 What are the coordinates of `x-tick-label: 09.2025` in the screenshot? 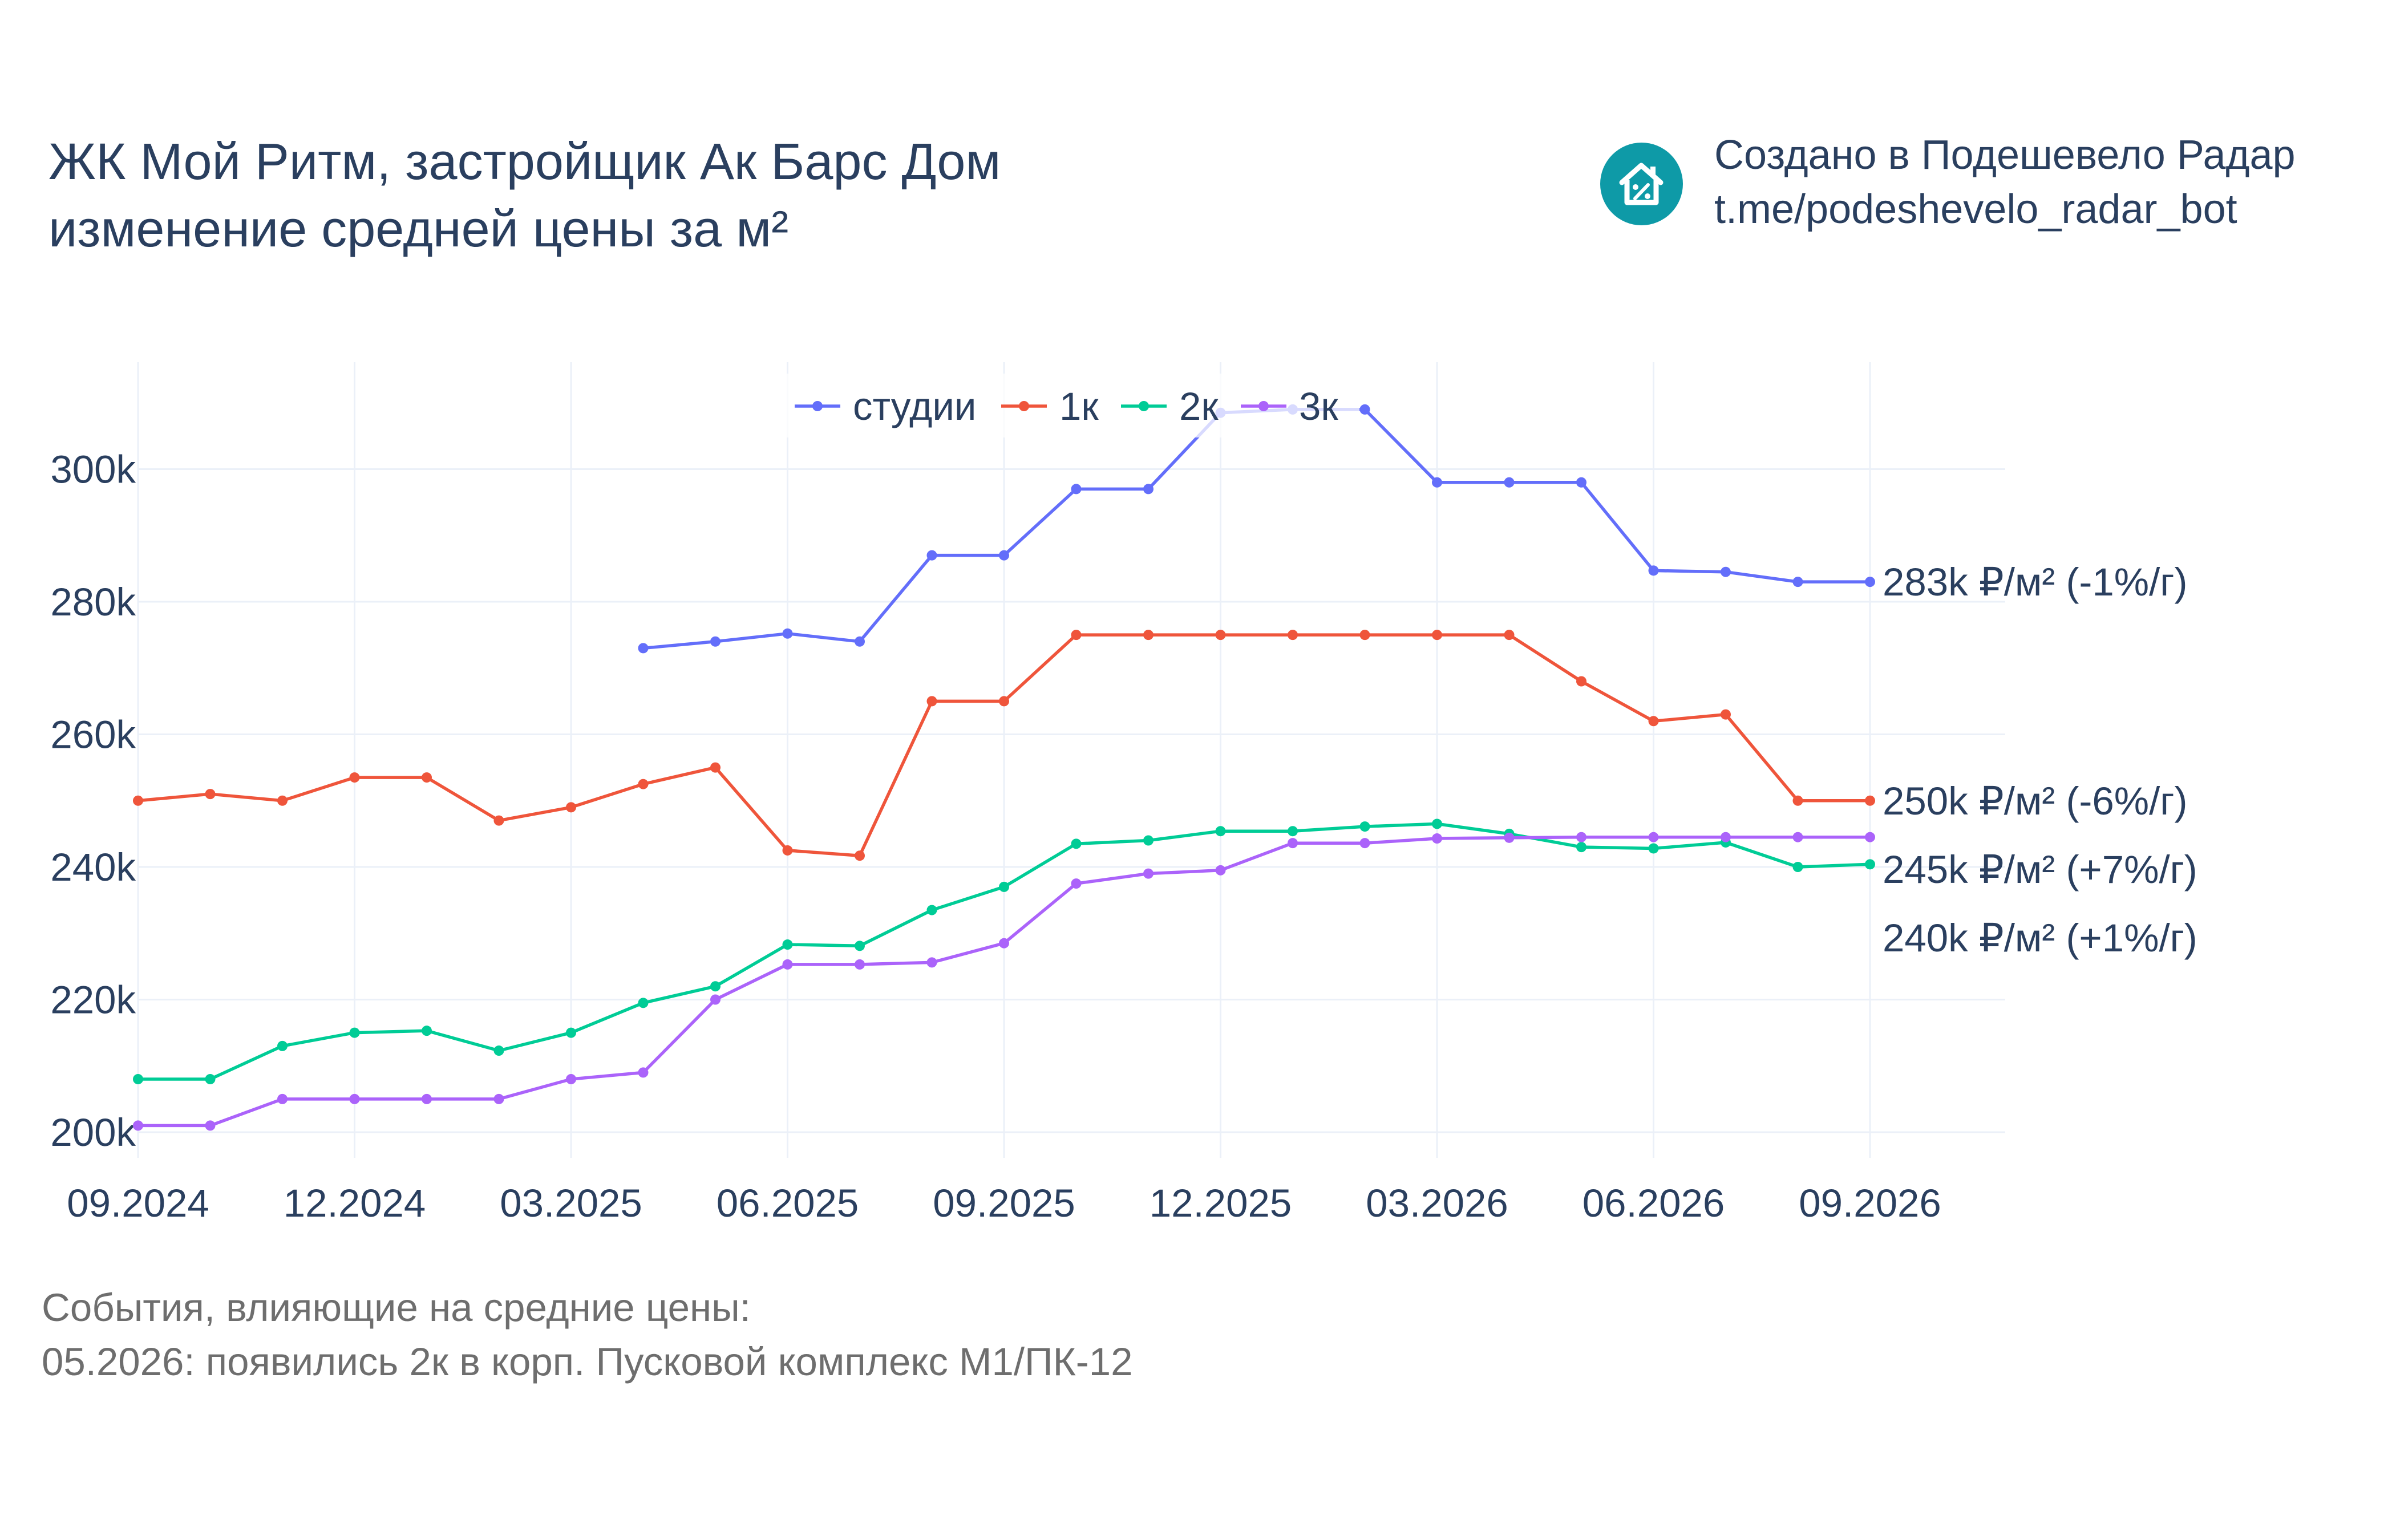 It's located at (1004, 1203).